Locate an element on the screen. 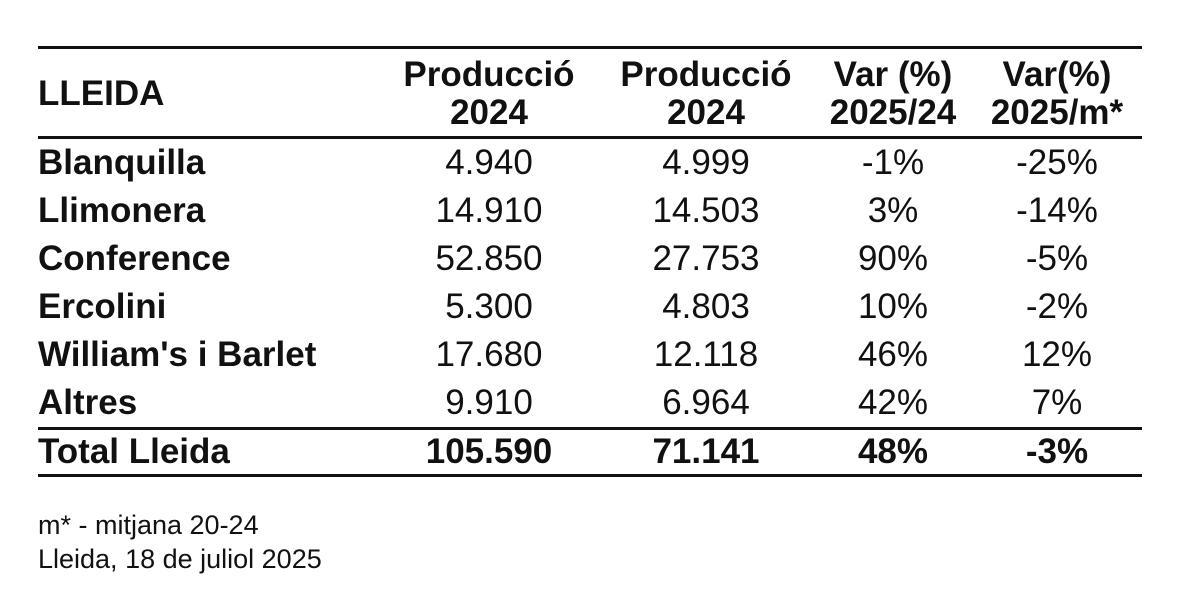 The height and width of the screenshot is (612, 1178). row-var-yoy: -1% is located at coordinates (893, 162).